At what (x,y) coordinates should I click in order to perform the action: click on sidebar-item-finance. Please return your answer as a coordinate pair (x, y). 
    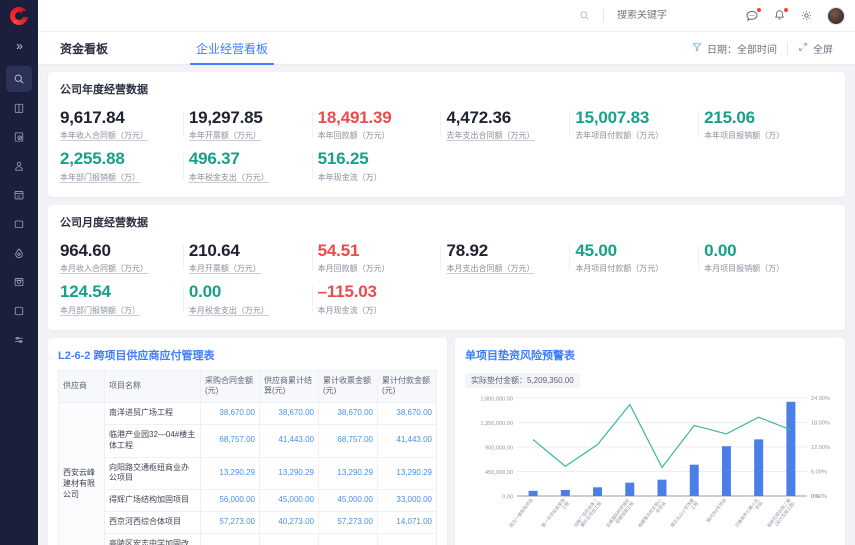
    Looking at the image, I should click on (19, 253).